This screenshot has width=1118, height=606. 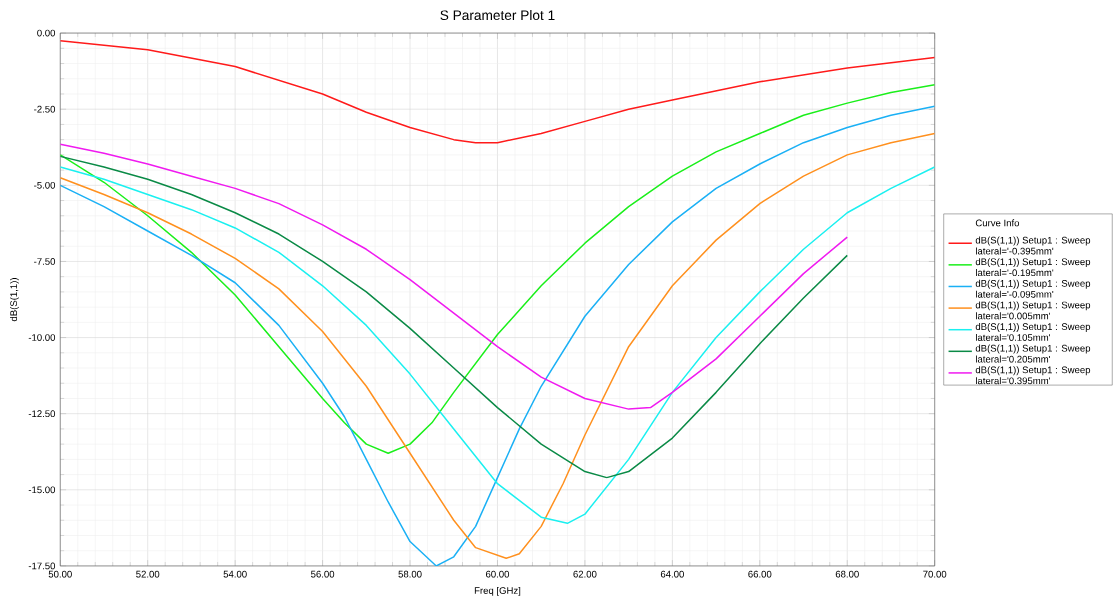 What do you see at coordinates (42, 490) in the screenshot?
I see `y-tick-label: -15.00` at bounding box center [42, 490].